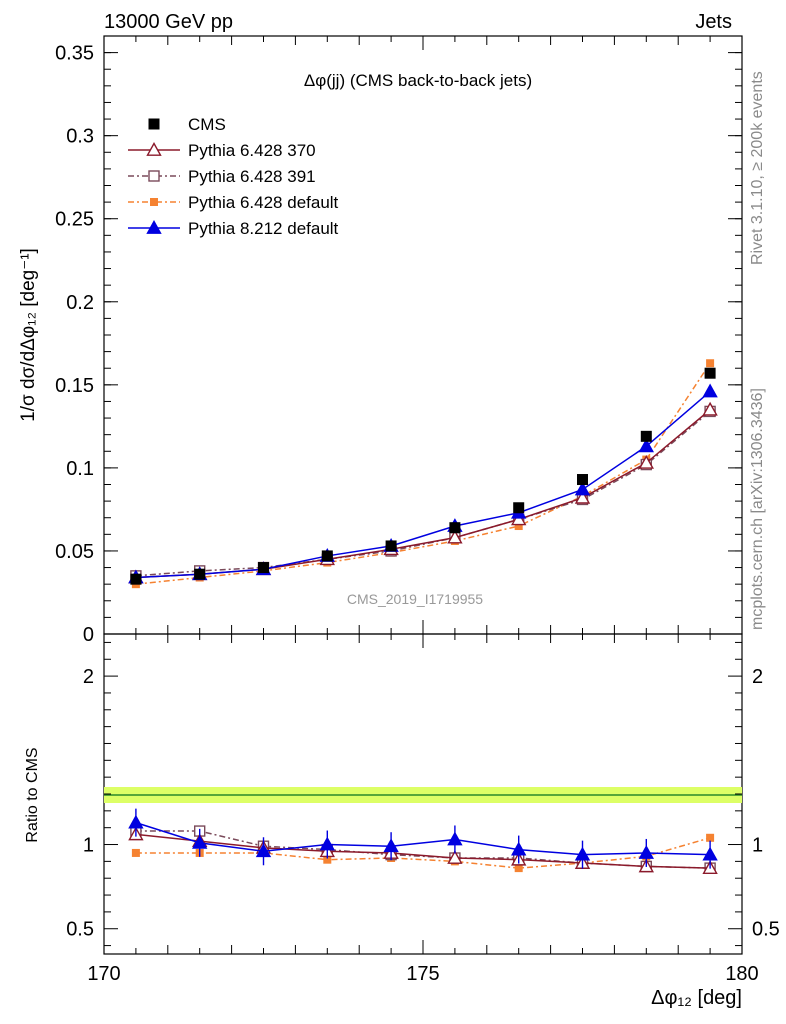 Image resolution: width=786 pixels, height=1024 pixels. Describe the element at coordinates (263, 228) in the screenshot. I see `legend-label-p8def: Pythia 8.212 default` at that location.